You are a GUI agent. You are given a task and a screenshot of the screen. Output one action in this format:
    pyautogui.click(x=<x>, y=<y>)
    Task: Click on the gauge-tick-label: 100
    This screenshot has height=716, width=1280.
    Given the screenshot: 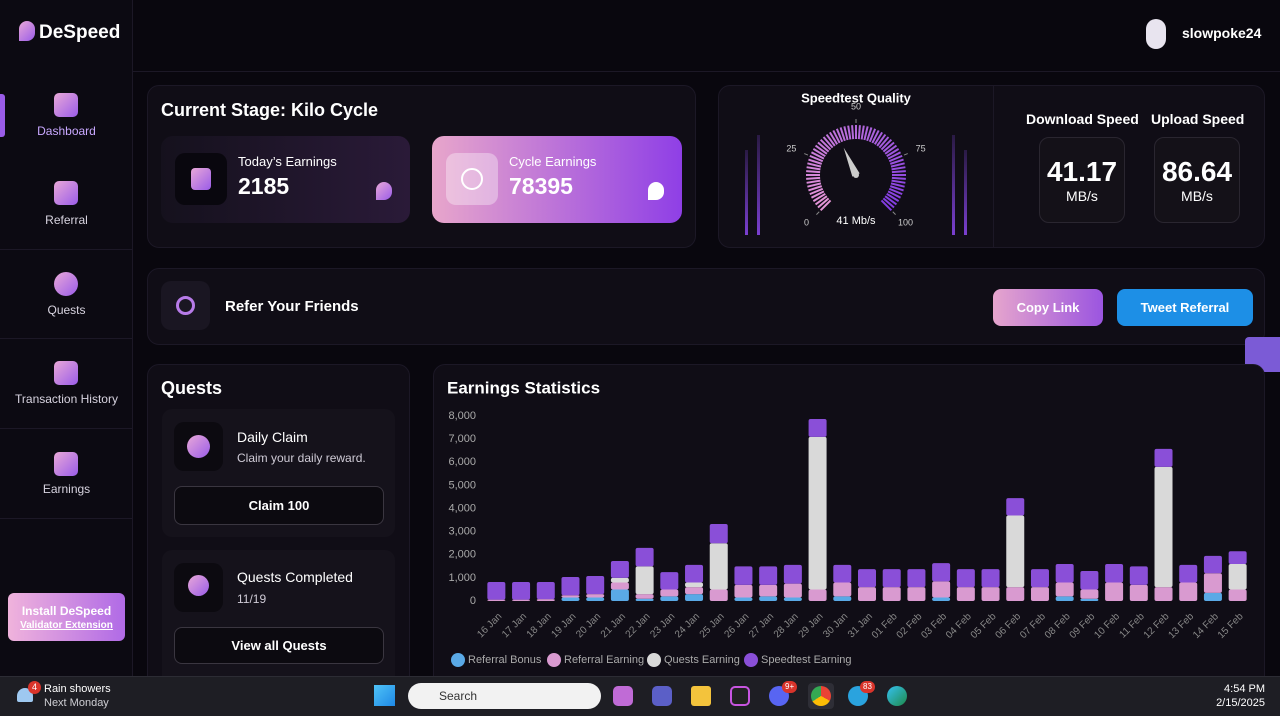 What is the action you would take?
    pyautogui.click(x=905, y=222)
    